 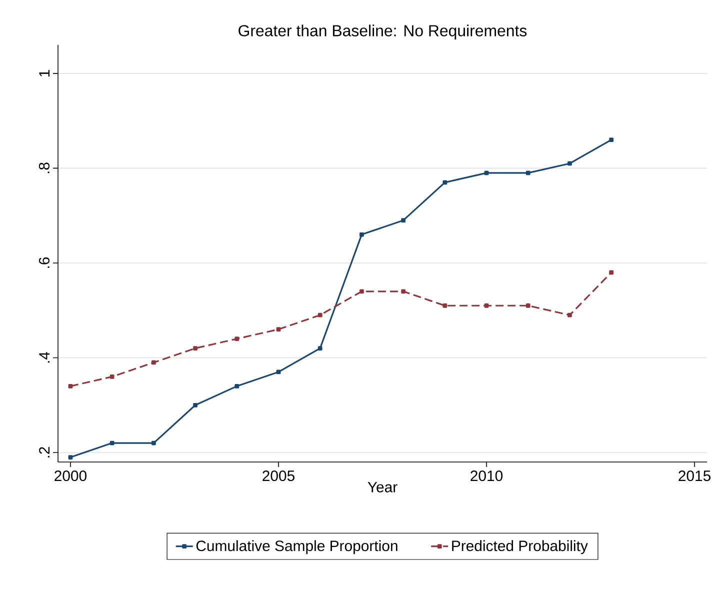 I want to click on legend-label: Cumulative Sample Proportion, so click(x=297, y=547).